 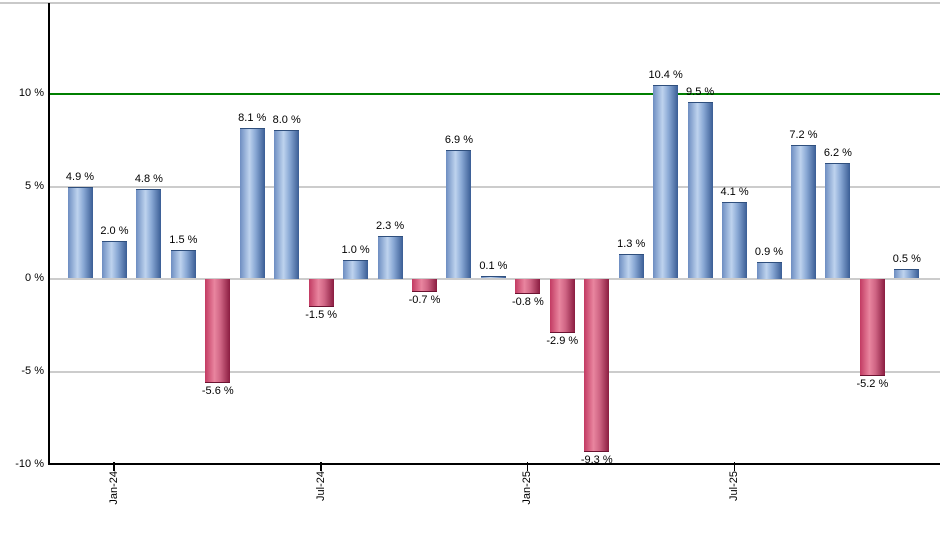 What do you see at coordinates (527, 488) in the screenshot?
I see `x-axis-label: Jan-25` at bounding box center [527, 488].